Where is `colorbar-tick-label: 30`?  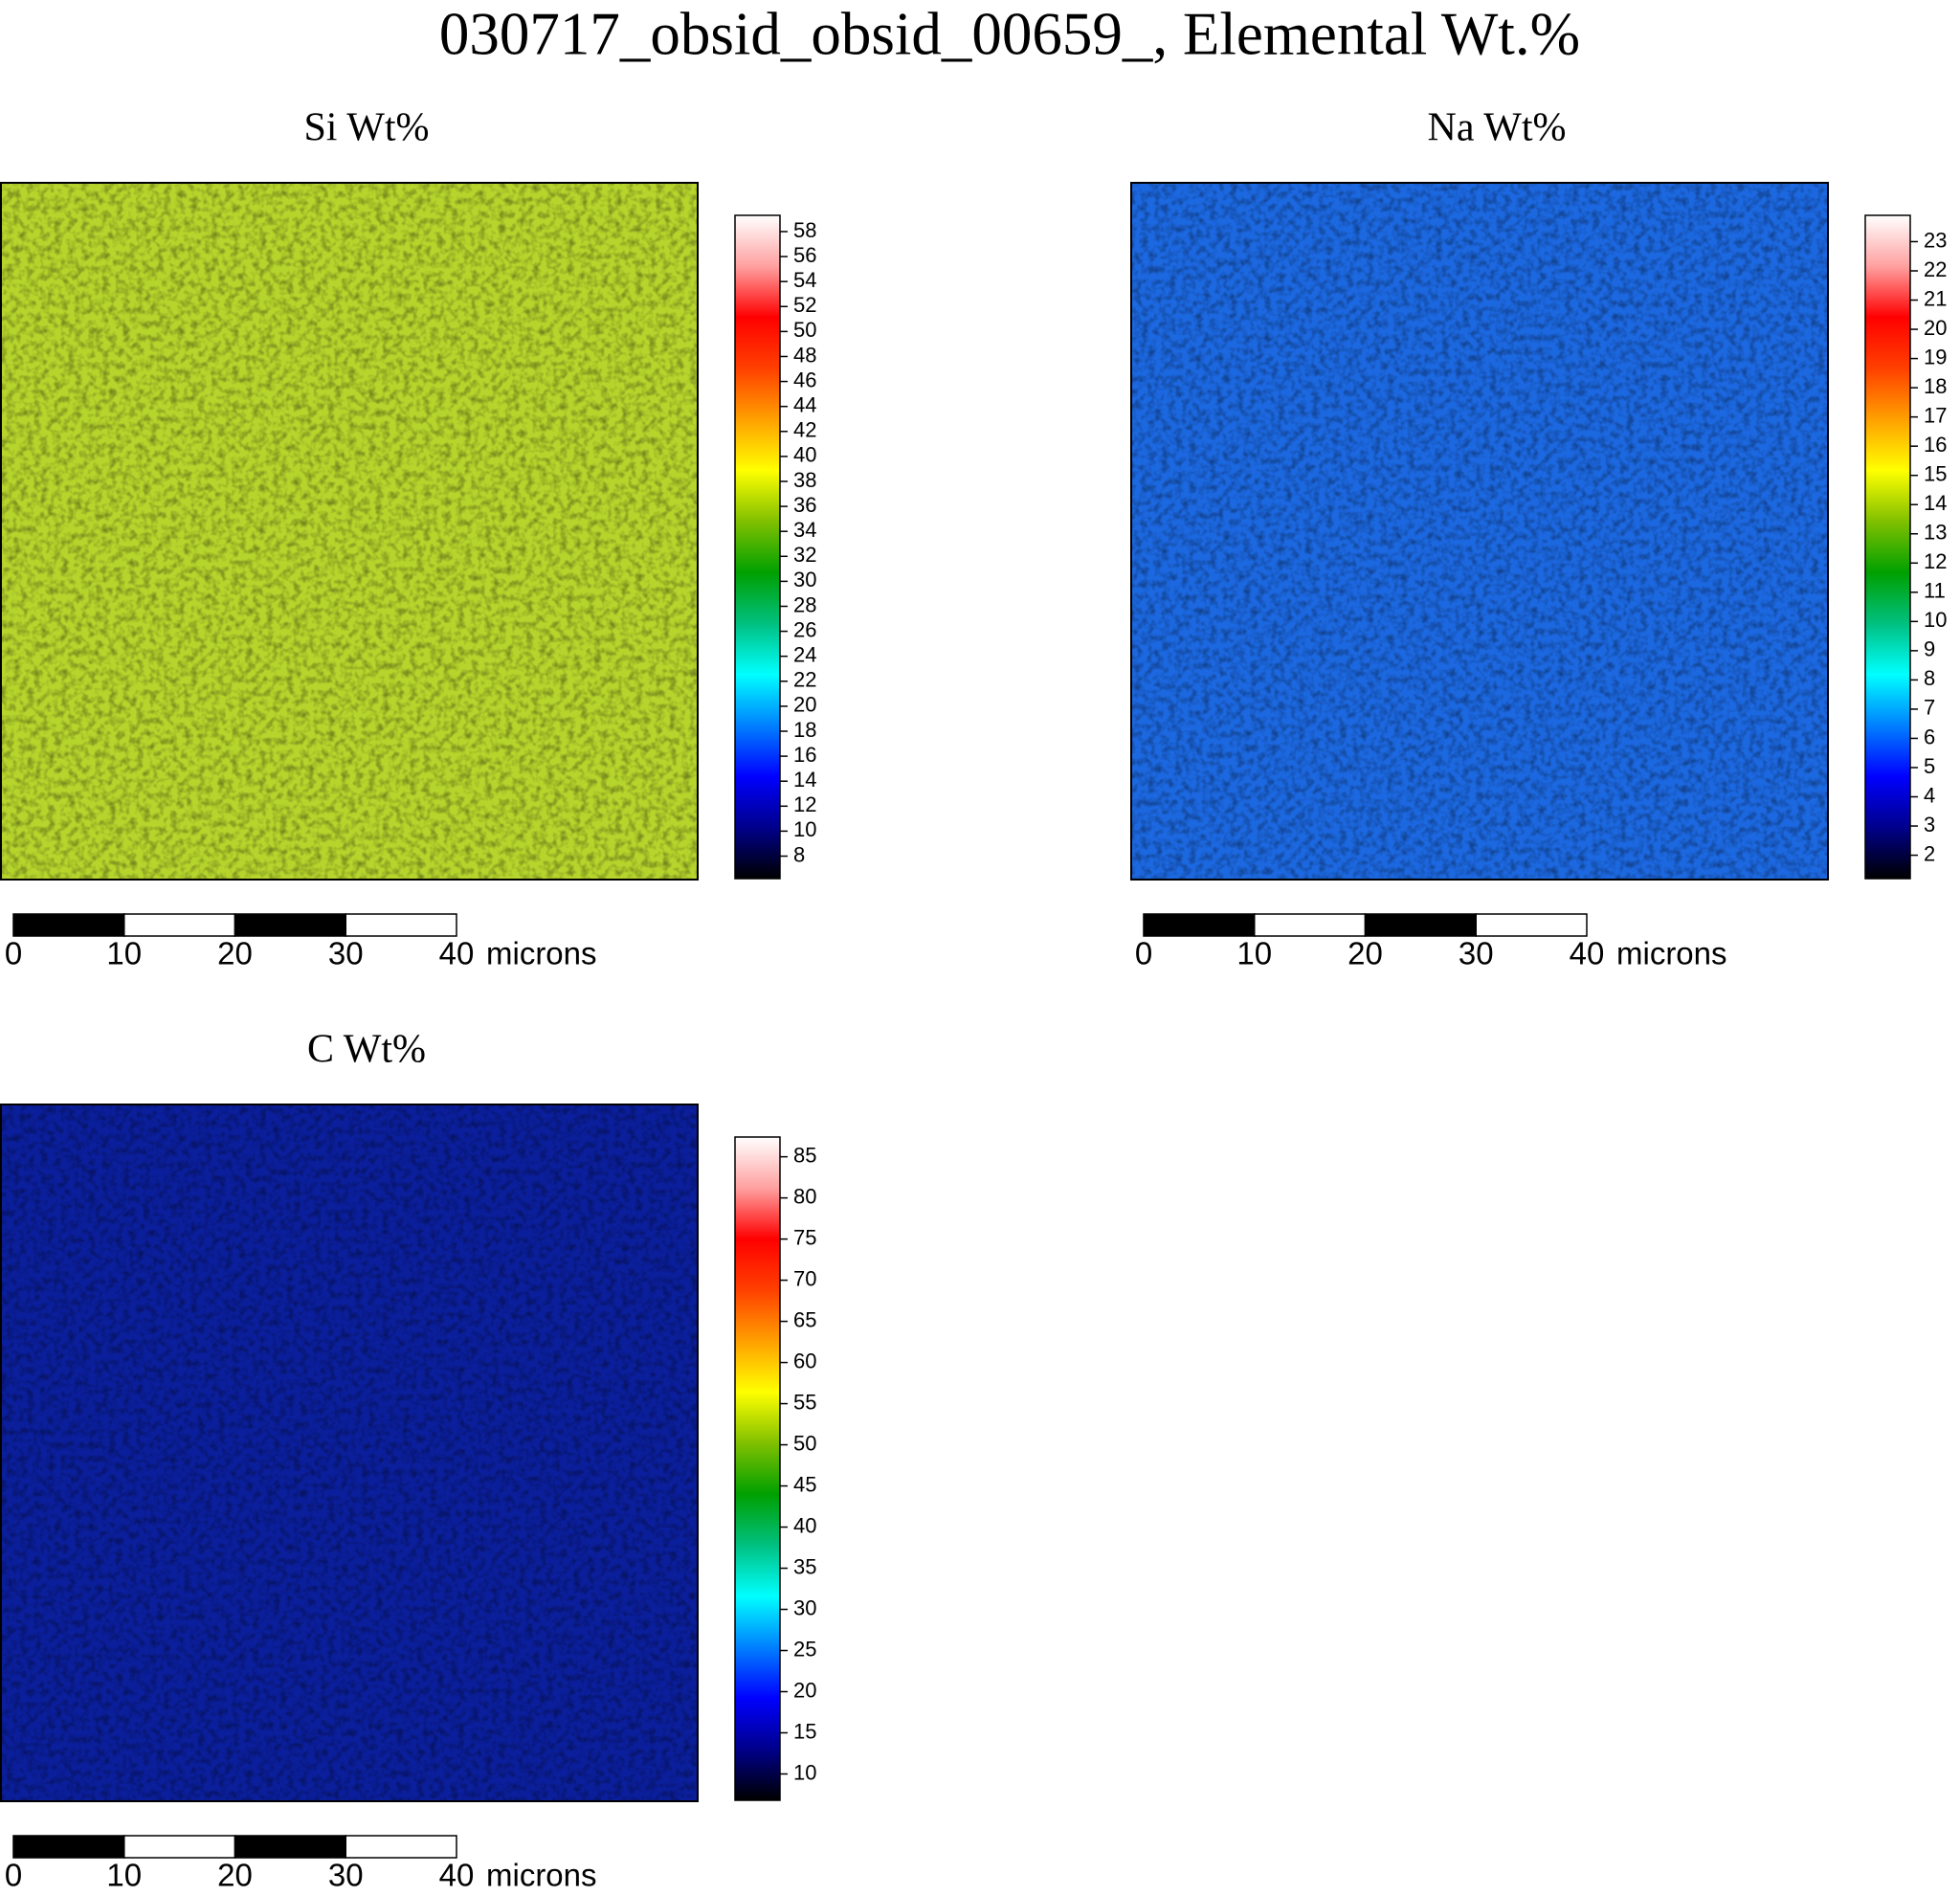
colorbar-tick-label: 30 is located at coordinates (805, 1607).